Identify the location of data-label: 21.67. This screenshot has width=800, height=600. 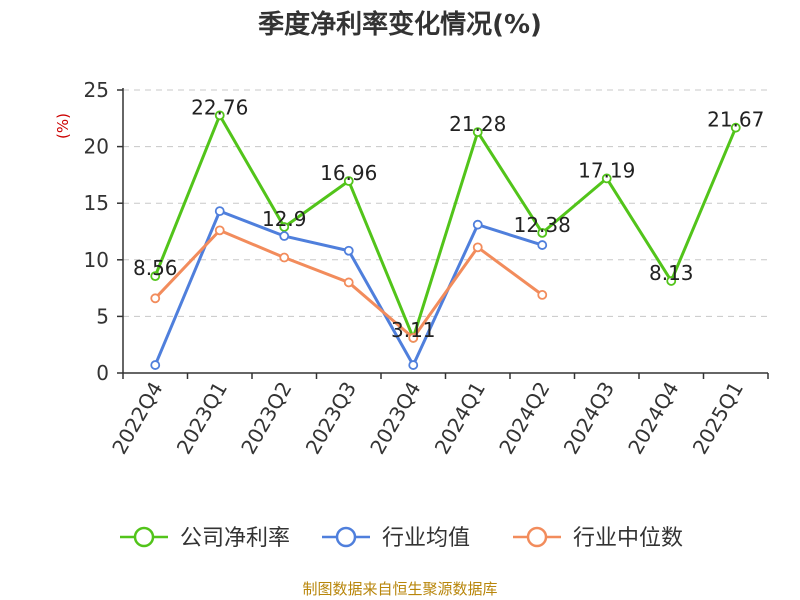
(735, 120).